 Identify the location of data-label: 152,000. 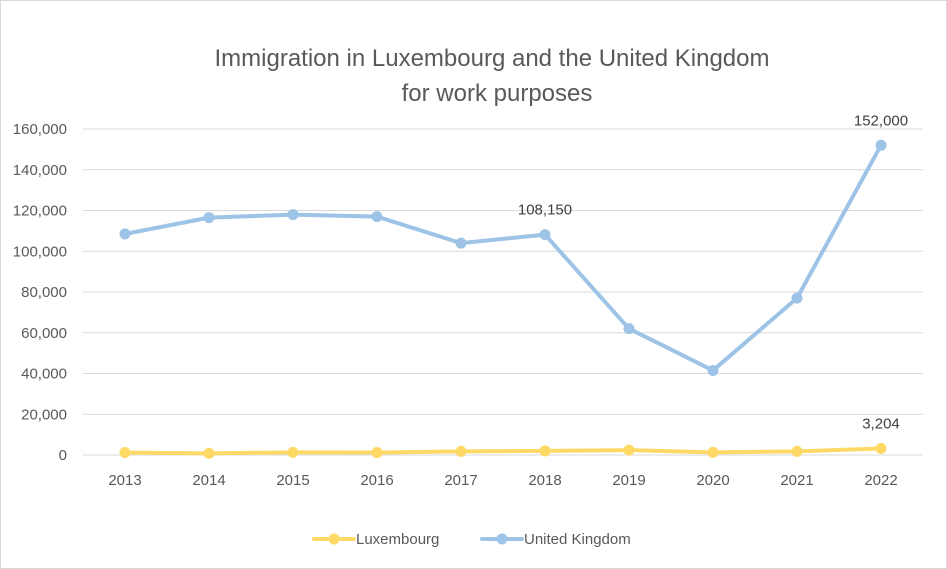
(881, 120).